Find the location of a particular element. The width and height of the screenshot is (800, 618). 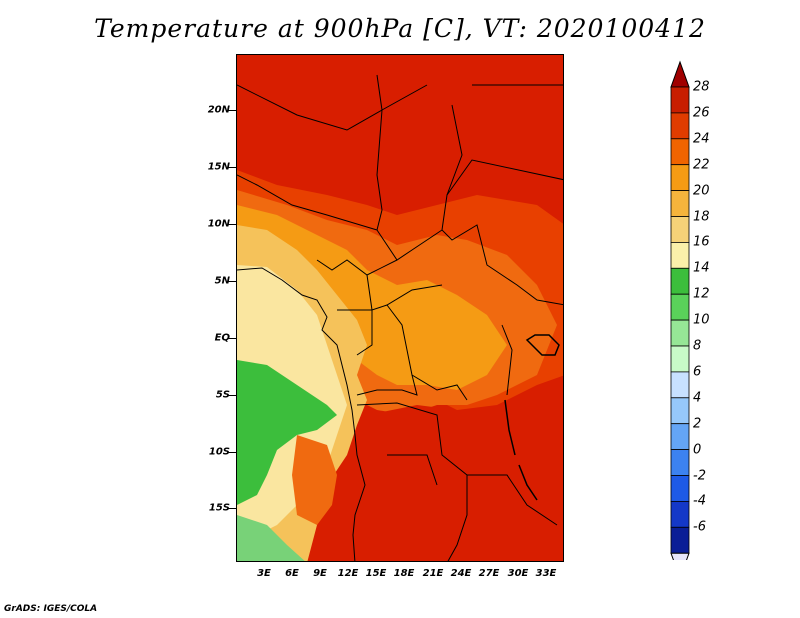

colorbar-label: 14 is located at coordinates (701, 268).